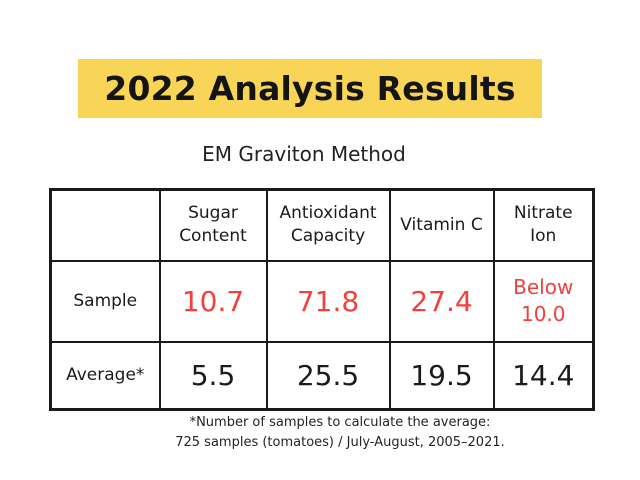 This screenshot has height=480, width=640. I want to click on page-title: 2022 Analysis Results, so click(310, 88).